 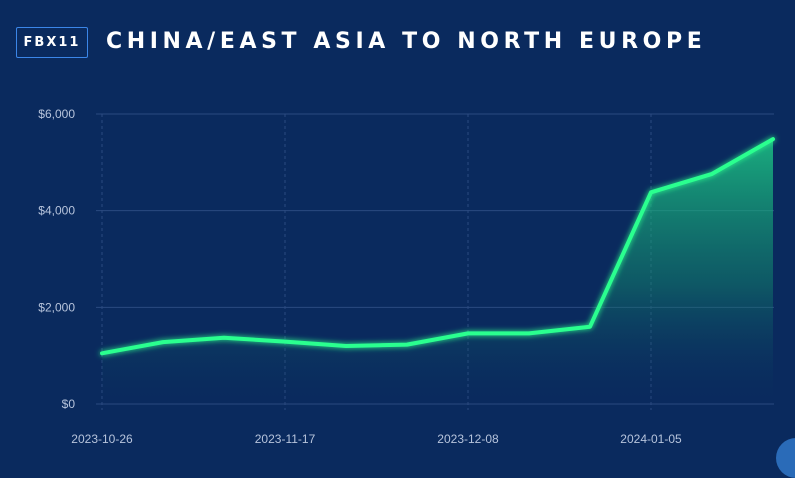 What do you see at coordinates (69, 404) in the screenshot?
I see `y-tick-label: $0` at bounding box center [69, 404].